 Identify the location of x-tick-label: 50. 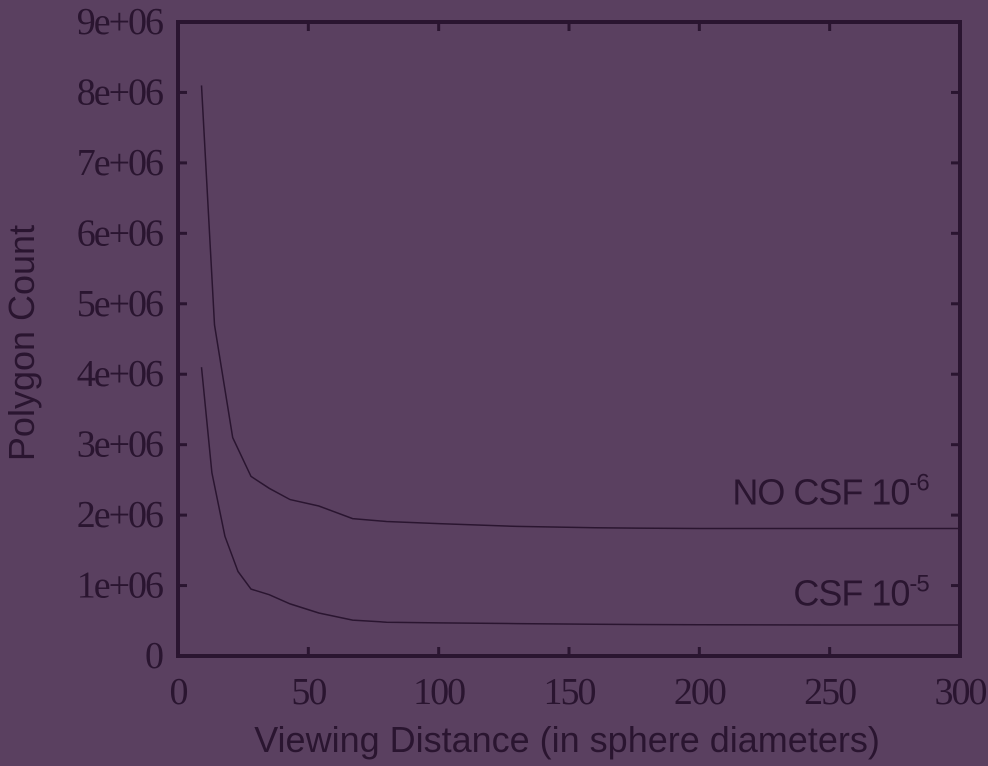
(308, 692).